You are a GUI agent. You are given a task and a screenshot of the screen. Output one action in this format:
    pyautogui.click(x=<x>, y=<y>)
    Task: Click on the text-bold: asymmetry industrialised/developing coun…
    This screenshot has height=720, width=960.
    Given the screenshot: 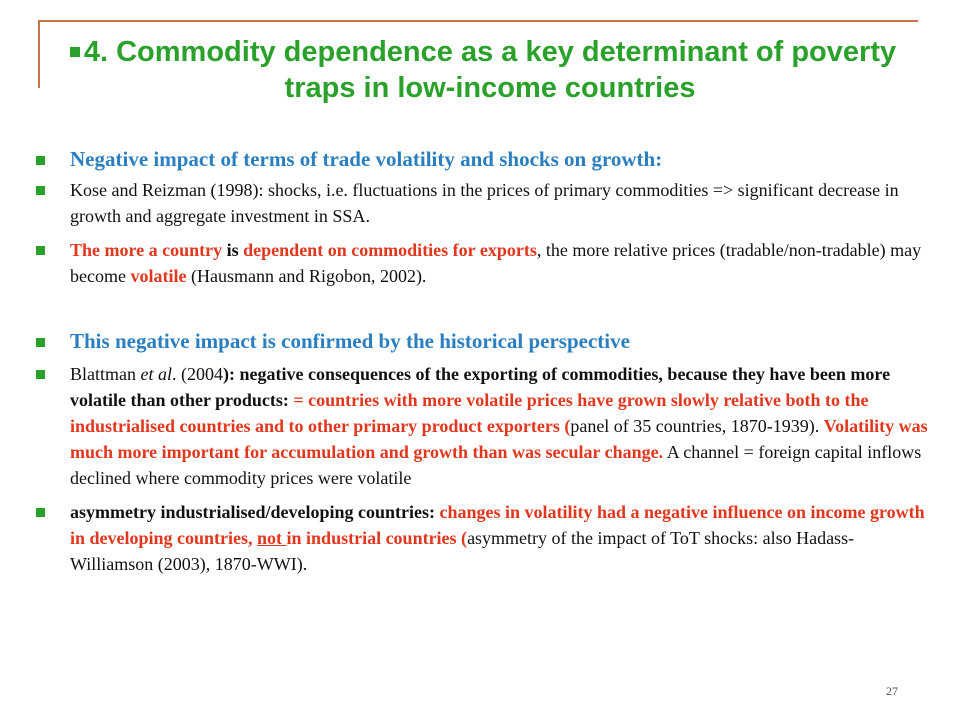 What is the action you would take?
    pyautogui.click(x=252, y=512)
    